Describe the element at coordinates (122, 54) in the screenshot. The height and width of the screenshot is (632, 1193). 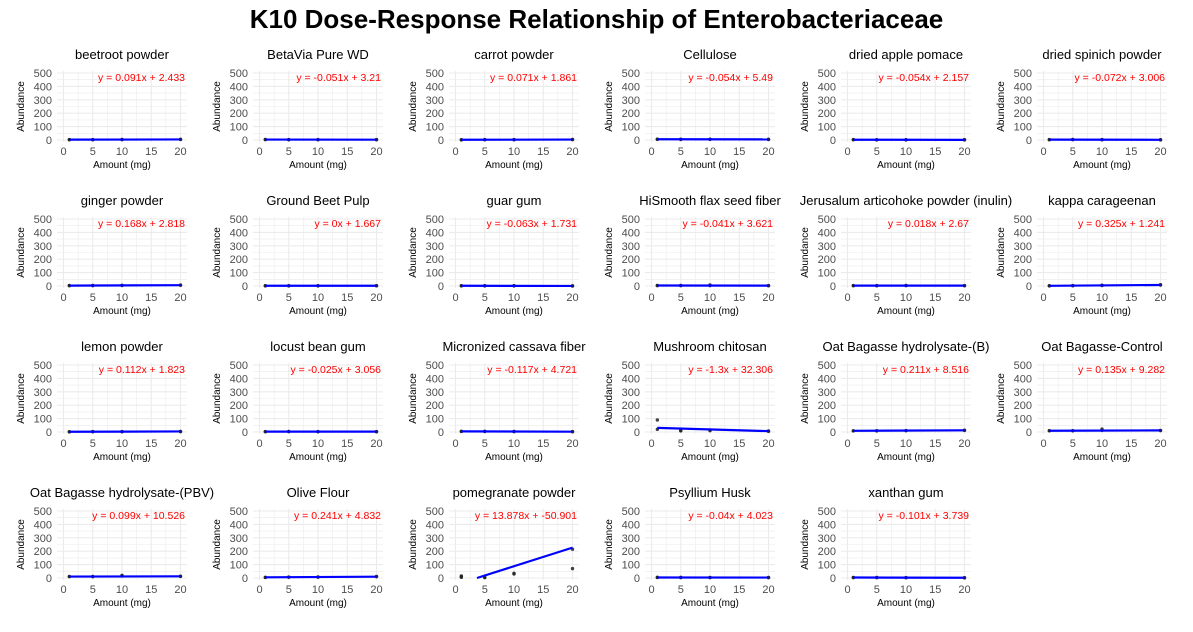
I see `facet-title: beetroot powder` at that location.